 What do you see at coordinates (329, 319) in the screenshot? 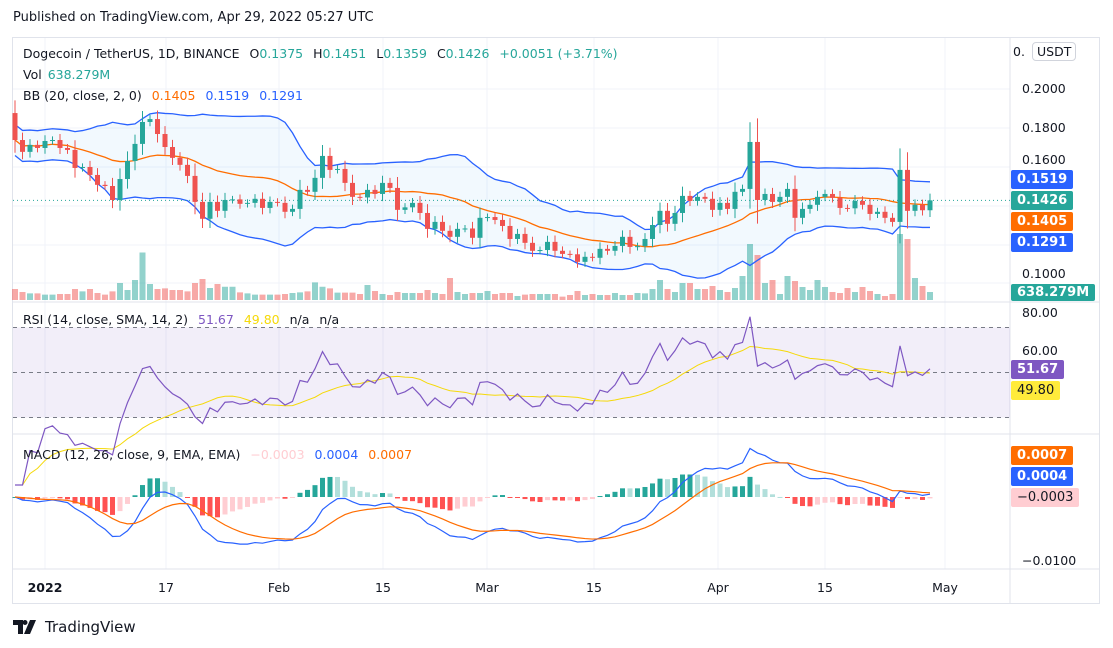
I see `rsi-na-2: n/a` at bounding box center [329, 319].